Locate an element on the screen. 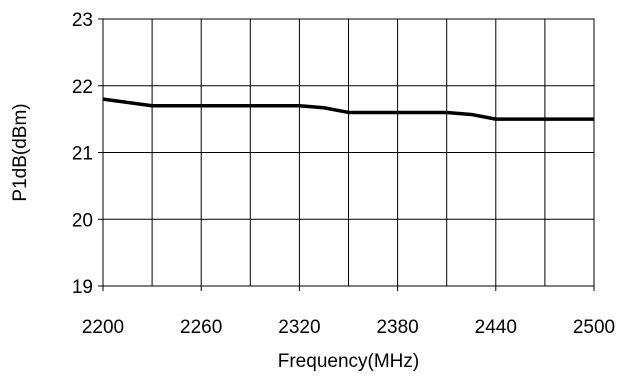  series-group is located at coordinates (348, 109).